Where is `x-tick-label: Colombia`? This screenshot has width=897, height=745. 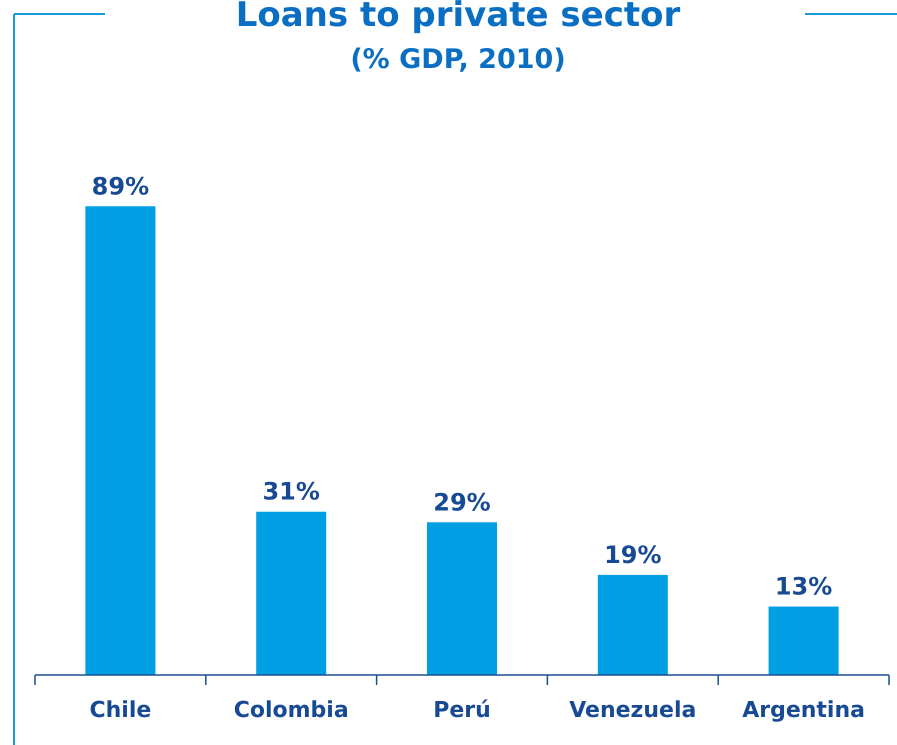
x-tick-label: Colombia is located at coordinates (291, 710).